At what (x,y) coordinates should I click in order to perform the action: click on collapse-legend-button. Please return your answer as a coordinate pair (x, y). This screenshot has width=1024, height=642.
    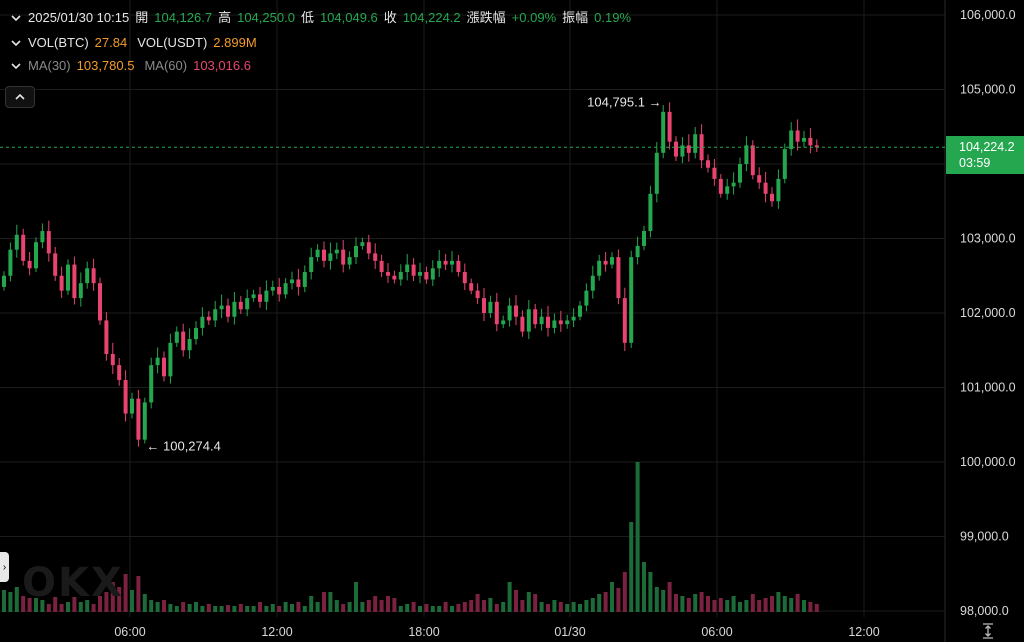
    Looking at the image, I should click on (20, 97).